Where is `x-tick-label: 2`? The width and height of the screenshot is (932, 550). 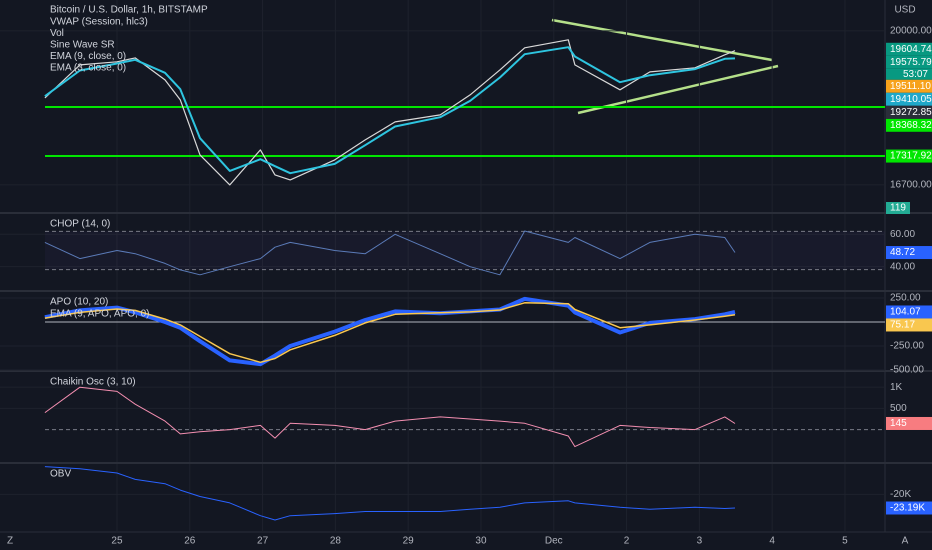 x-tick-label: 2 is located at coordinates (627, 541).